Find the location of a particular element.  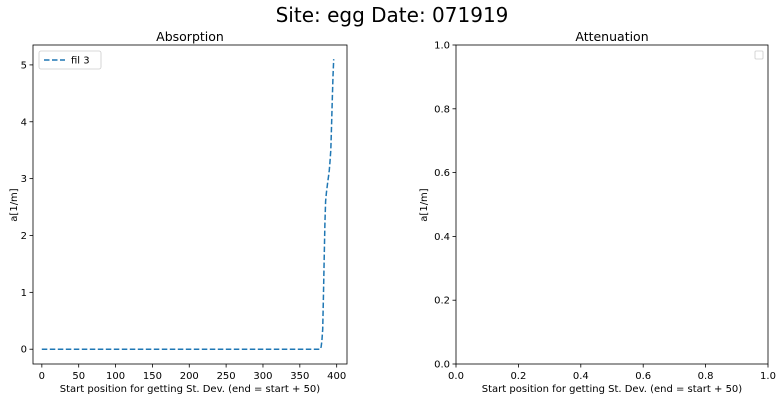

y-tick-label: 0.6 is located at coordinates (442, 173).